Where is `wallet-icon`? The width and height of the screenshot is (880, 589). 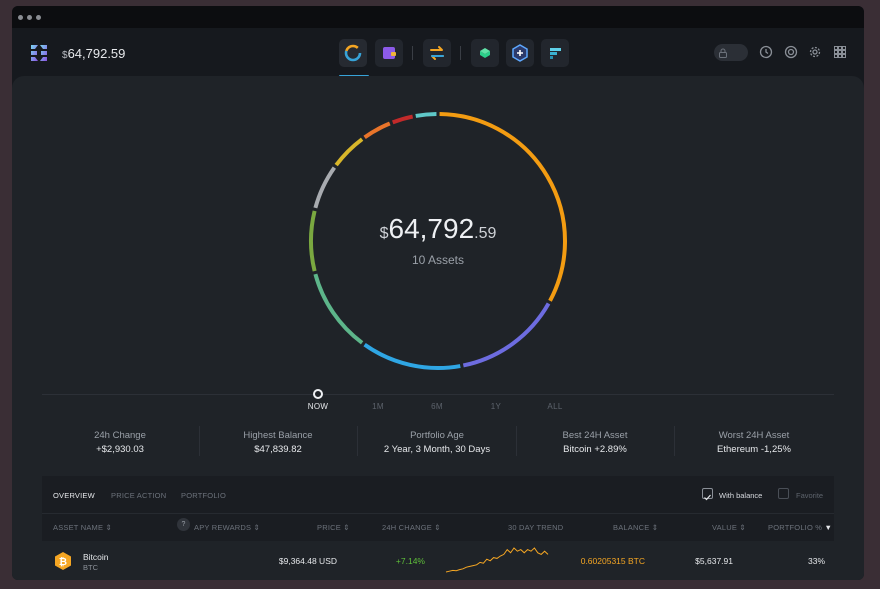 wallet-icon is located at coordinates (389, 53).